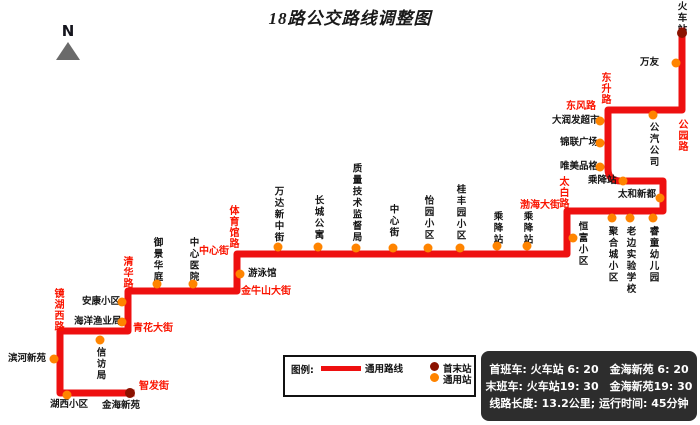  Describe the element at coordinates (681, 135) in the screenshot. I see `street-label: 公园路` at that location.